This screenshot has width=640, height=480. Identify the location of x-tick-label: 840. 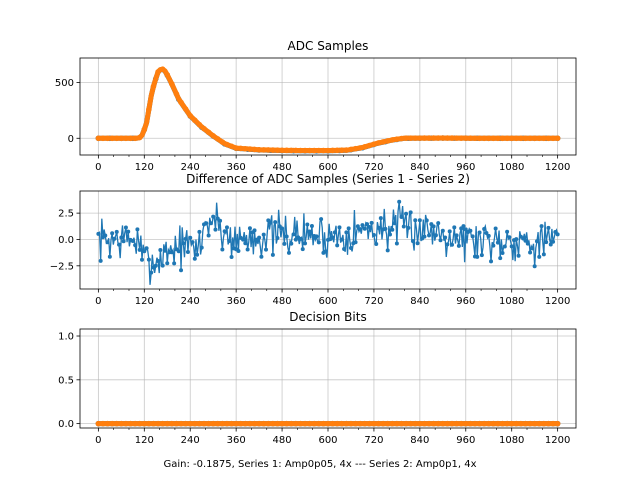
(419, 440).